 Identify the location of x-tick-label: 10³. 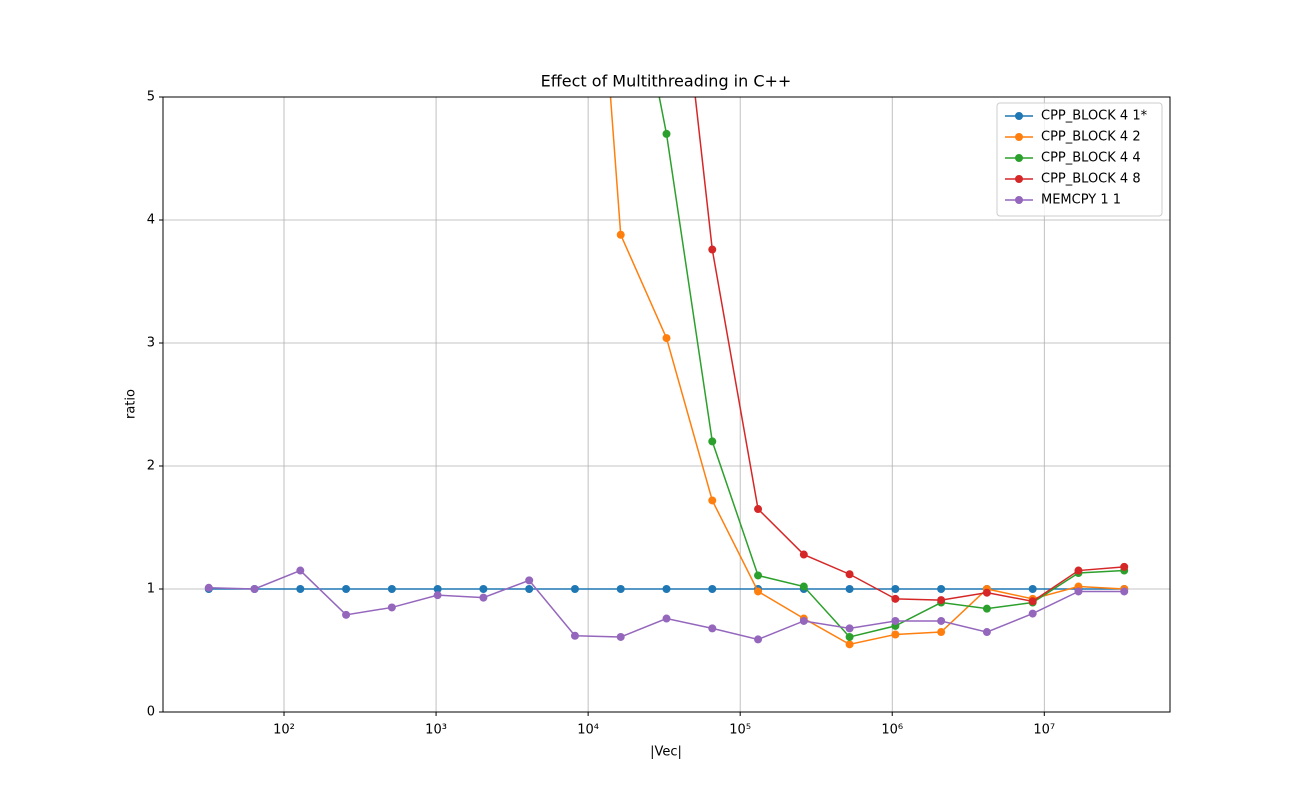
(436, 730).